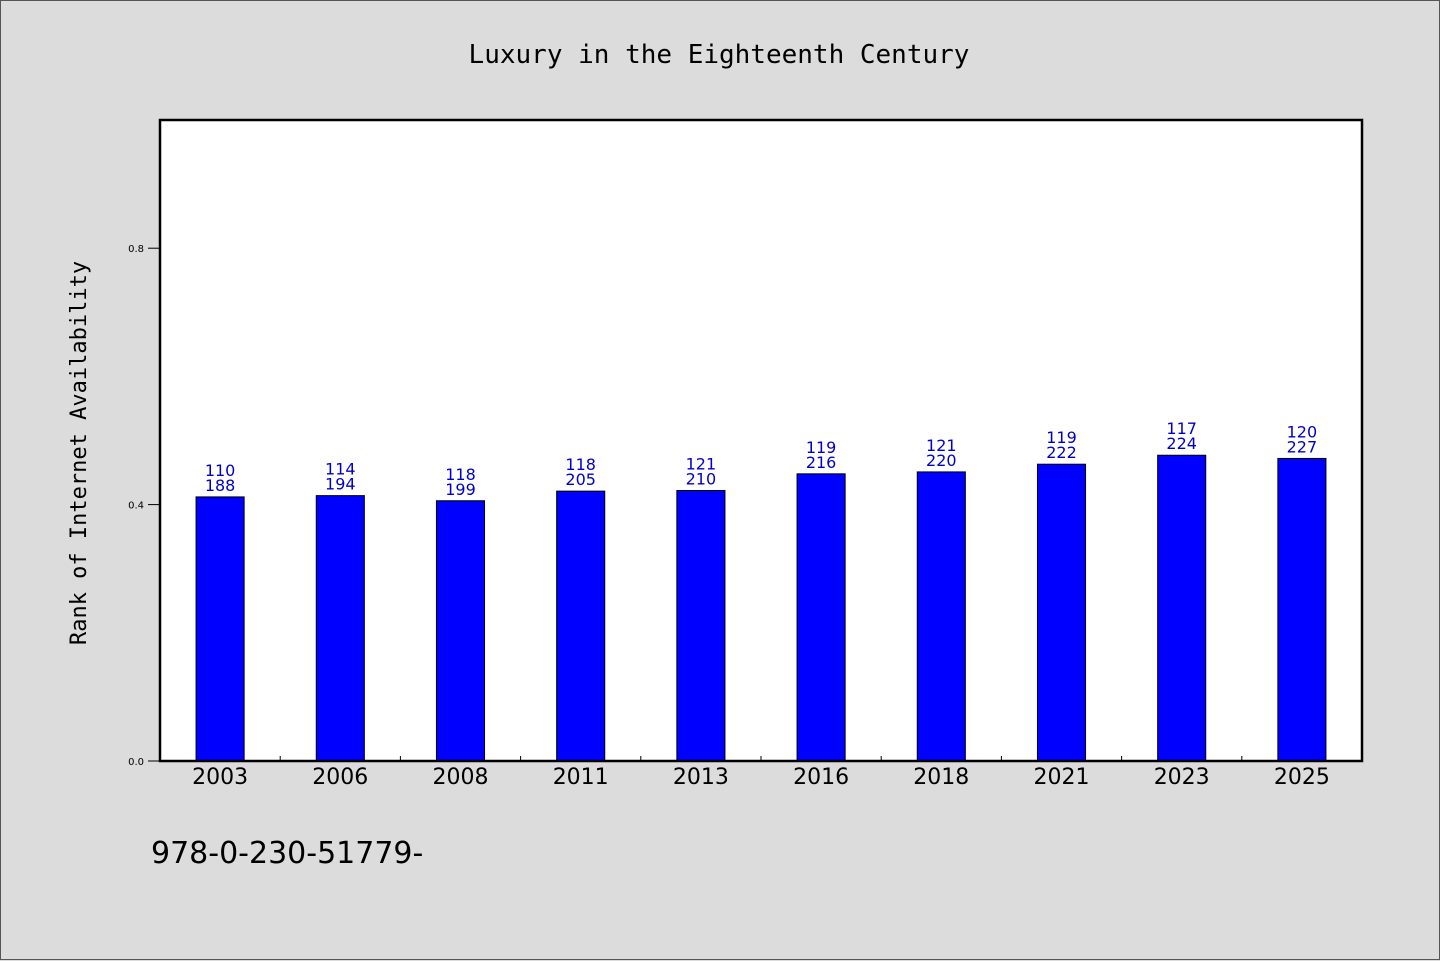 The image size is (1440, 961). Describe the element at coordinates (1302, 431) in the screenshot. I see `data-label-top-2025: 120` at that location.